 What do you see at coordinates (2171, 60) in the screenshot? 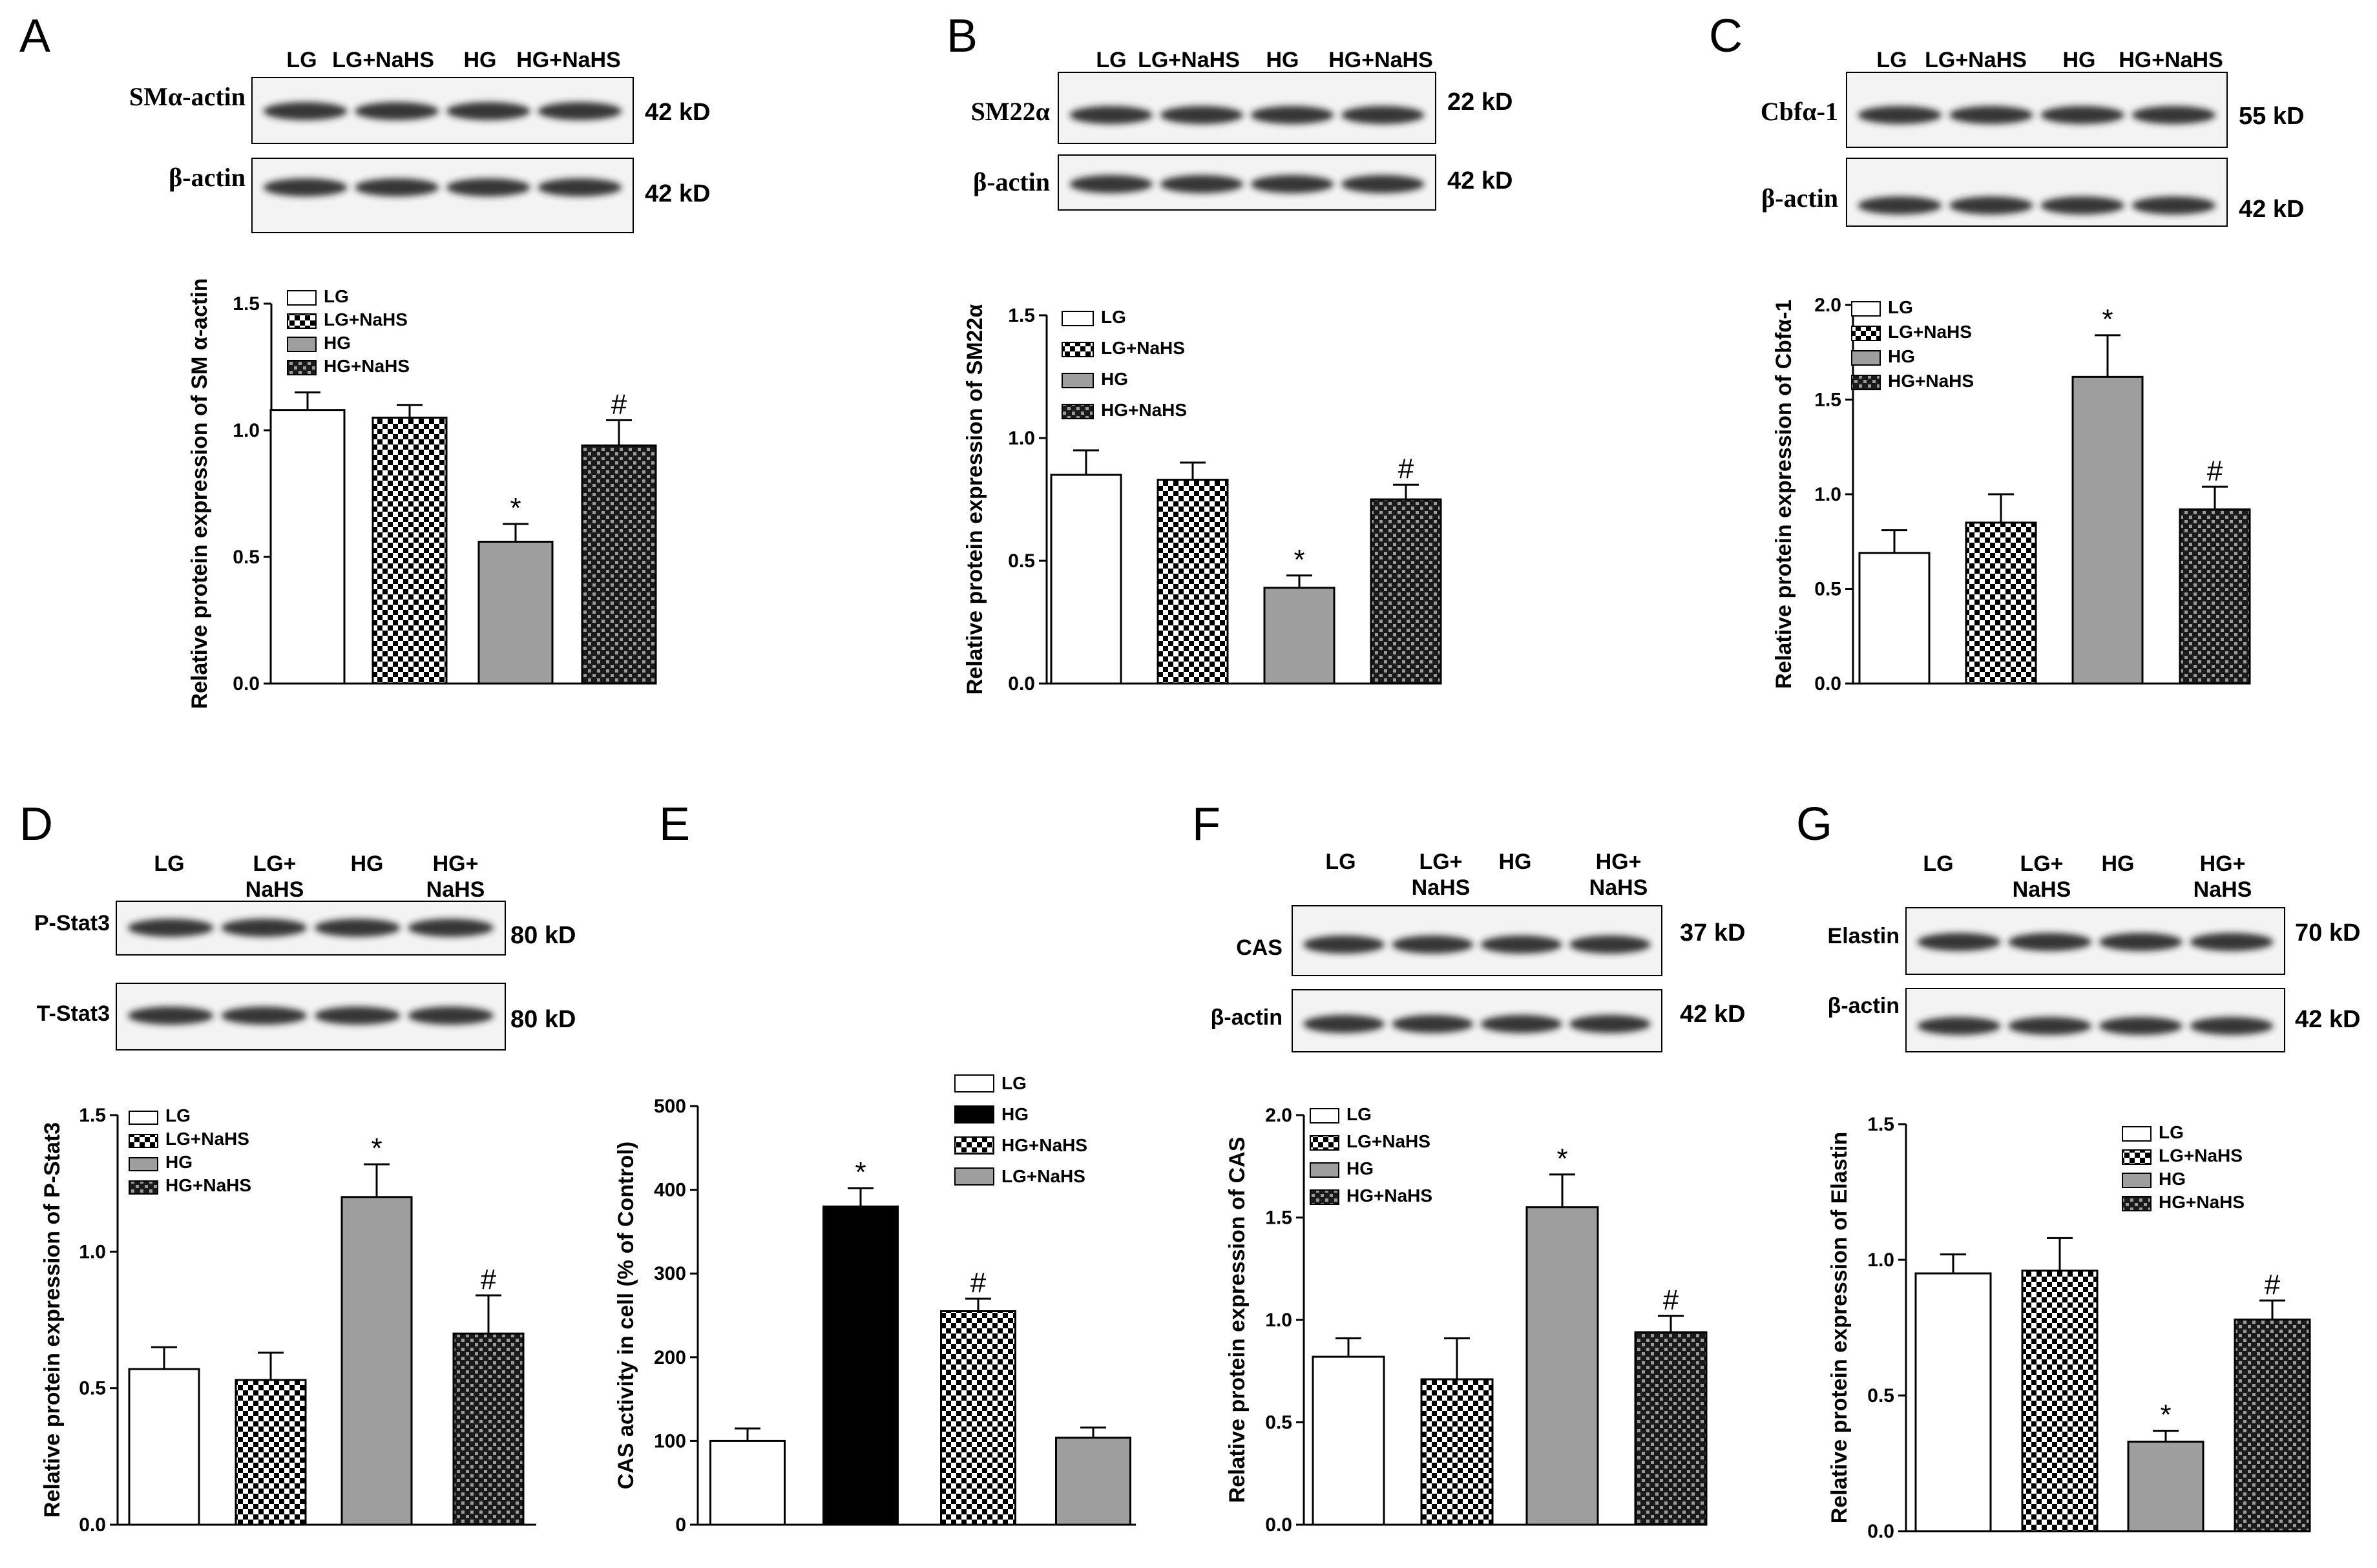
I see `lane-label: HG+NaHS` at bounding box center [2171, 60].